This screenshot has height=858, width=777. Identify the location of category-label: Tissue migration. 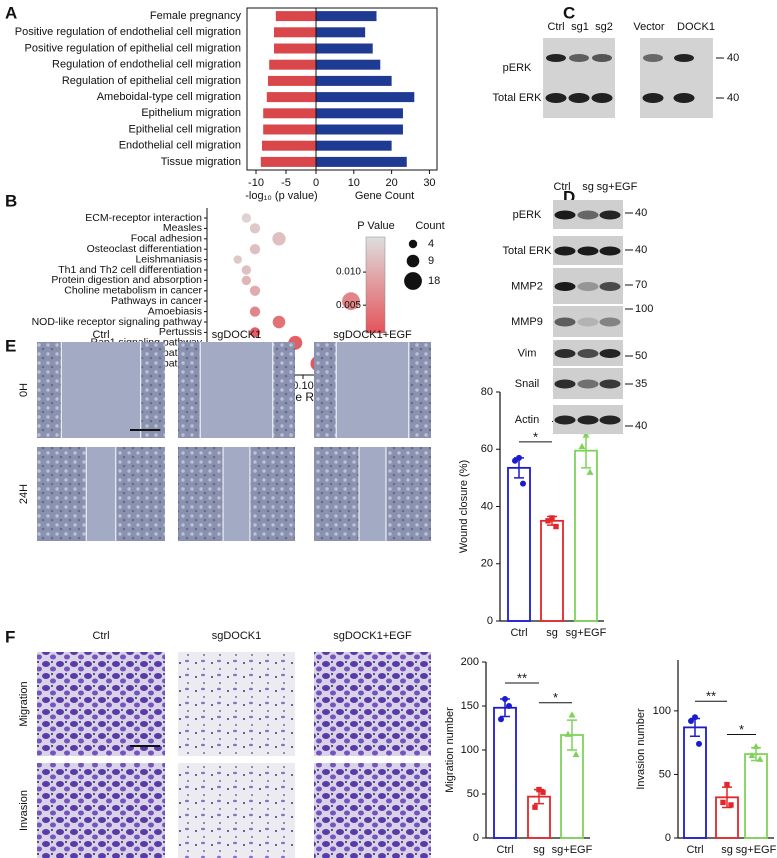
(201, 162).